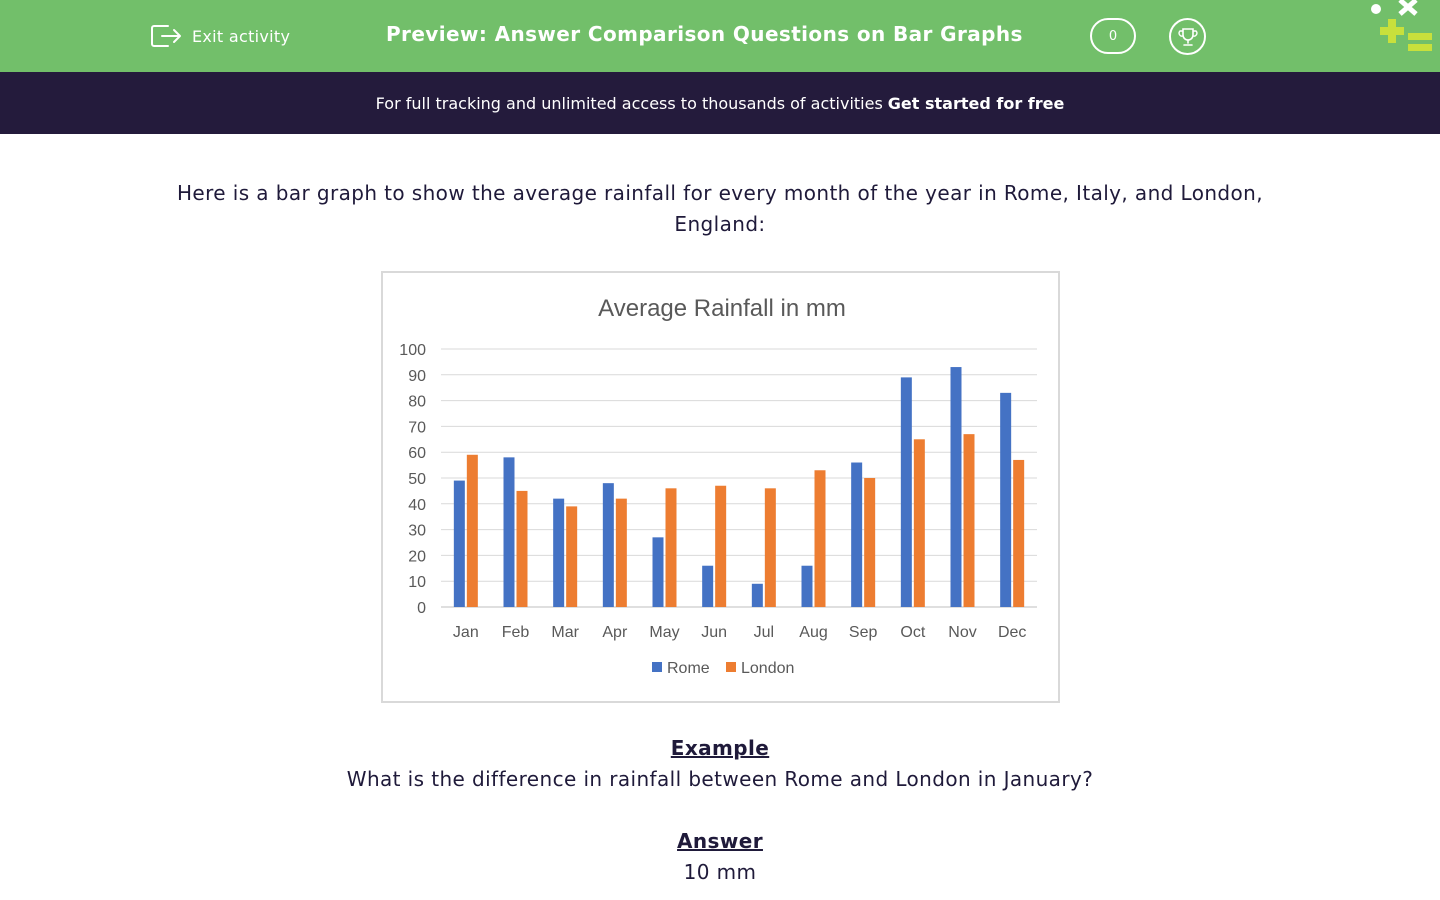 The width and height of the screenshot is (1440, 900). I want to click on y-tick-label: 30, so click(417, 531).